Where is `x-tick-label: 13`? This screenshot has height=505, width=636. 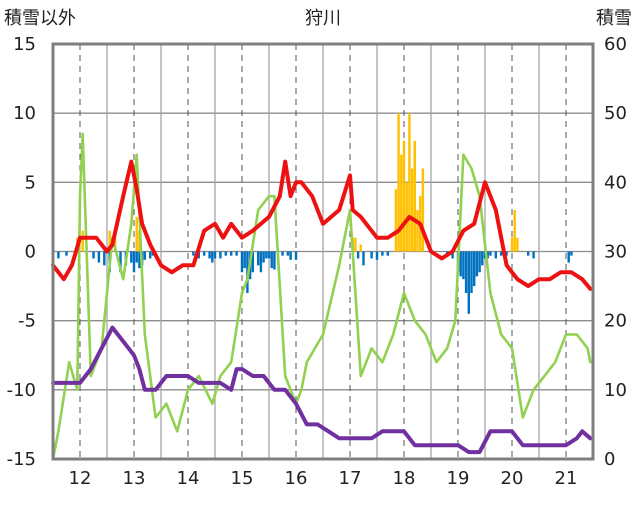 x-tick-label: 13 is located at coordinates (134, 478).